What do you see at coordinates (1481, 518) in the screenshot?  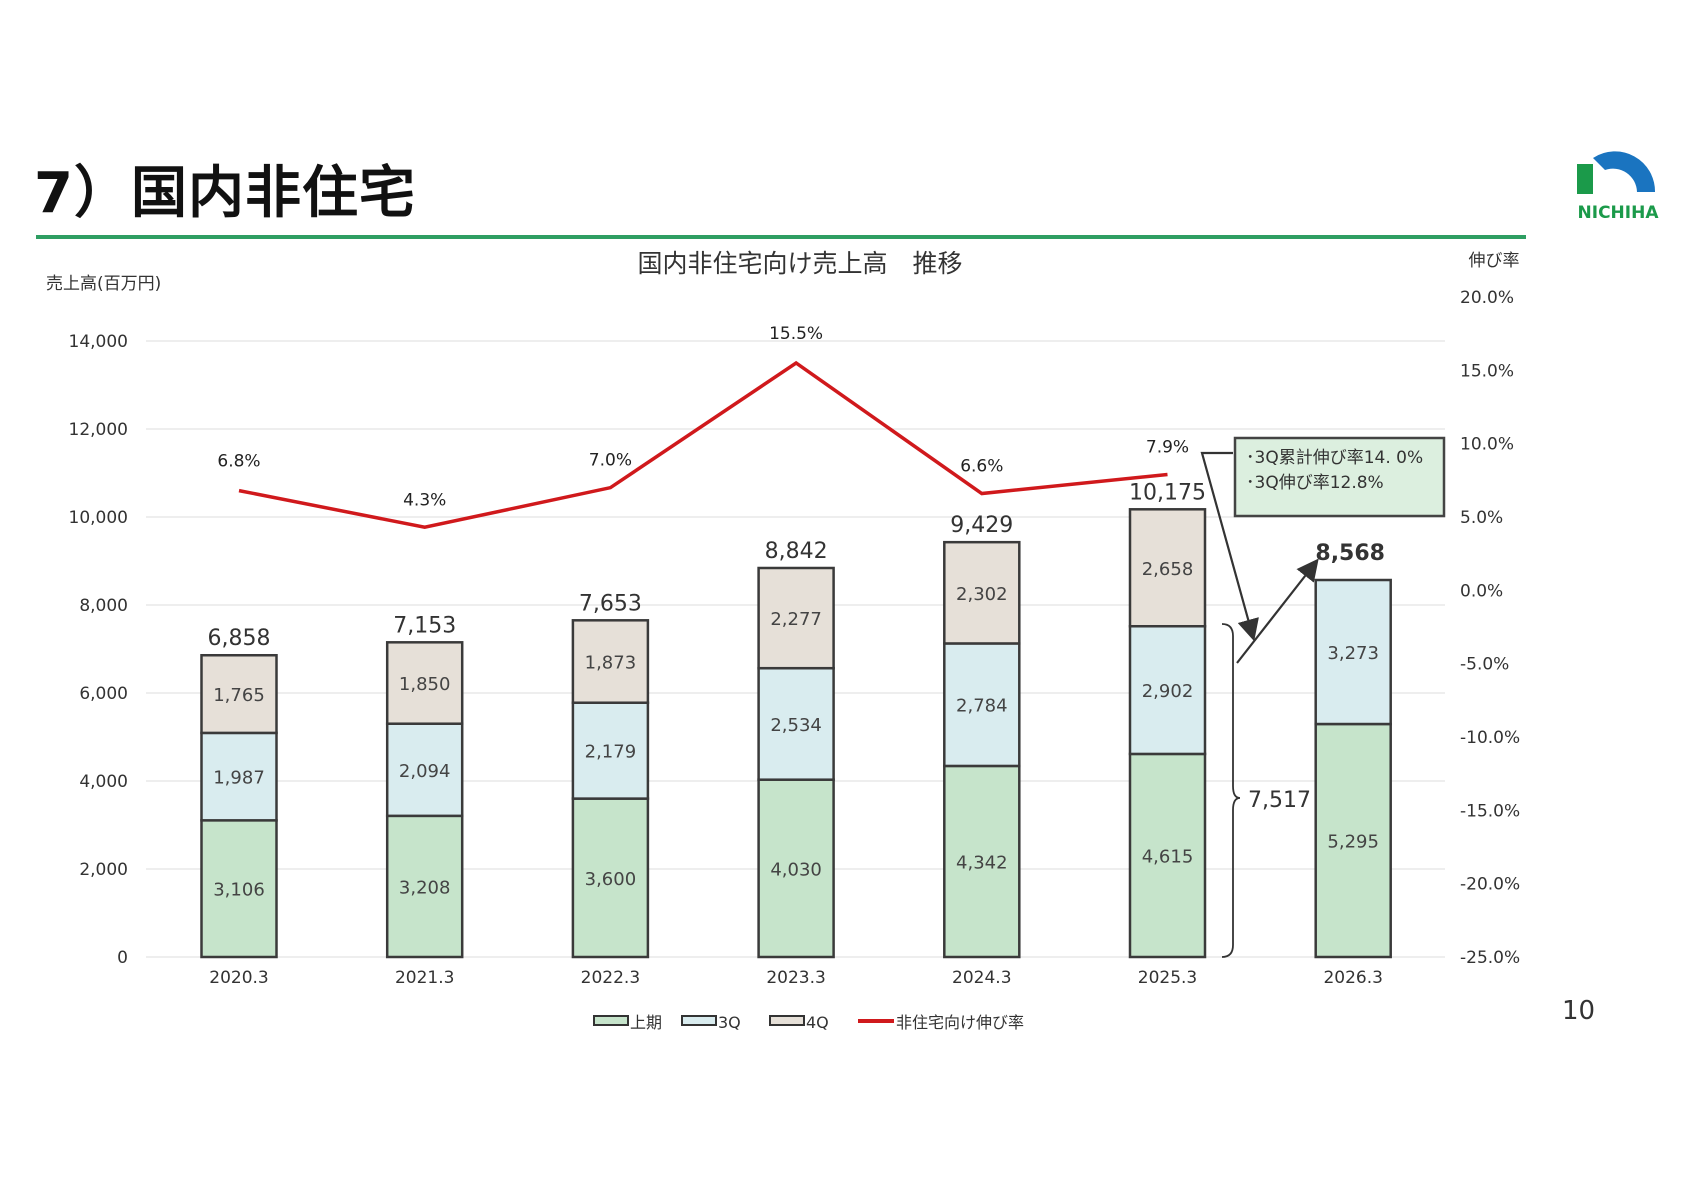 I see `y2-tick-label: 5.0%` at bounding box center [1481, 518].